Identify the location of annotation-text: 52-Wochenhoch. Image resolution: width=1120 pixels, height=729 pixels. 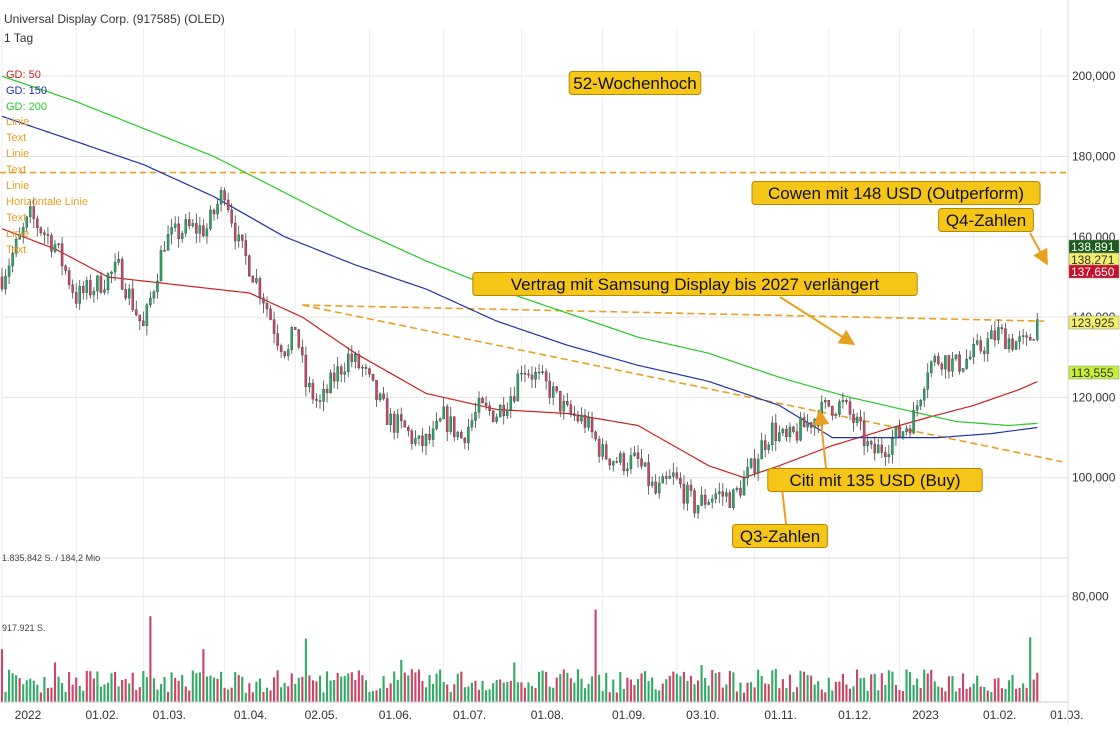
(635, 83).